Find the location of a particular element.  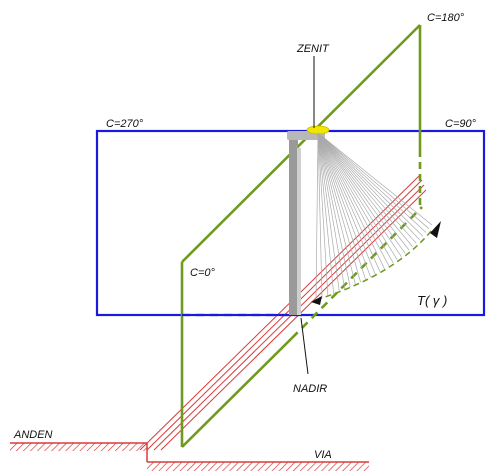

sidewalk-hatch is located at coordinates (78, 447).